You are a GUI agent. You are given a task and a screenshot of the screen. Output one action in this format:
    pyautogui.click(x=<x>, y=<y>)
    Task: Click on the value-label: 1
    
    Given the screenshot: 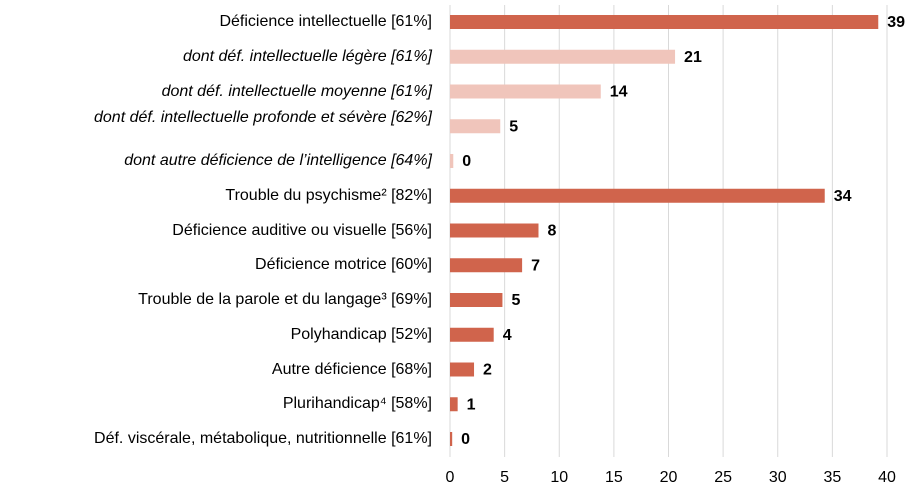 What is the action you would take?
    pyautogui.click(x=471, y=404)
    